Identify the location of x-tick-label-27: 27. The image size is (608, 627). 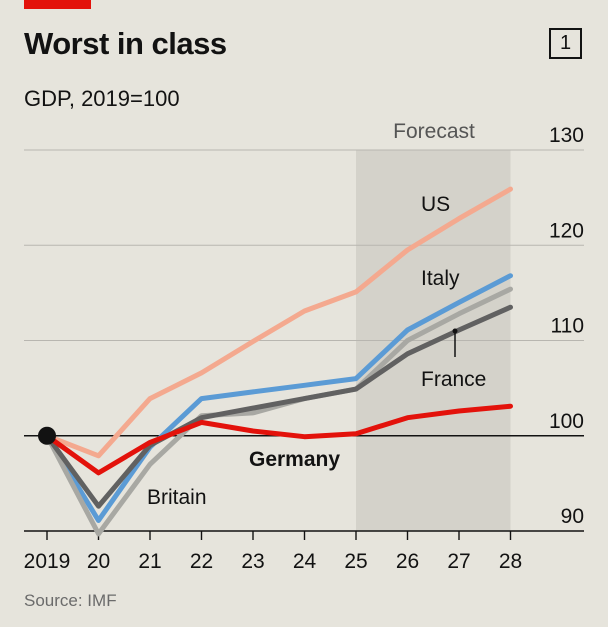
(458, 561).